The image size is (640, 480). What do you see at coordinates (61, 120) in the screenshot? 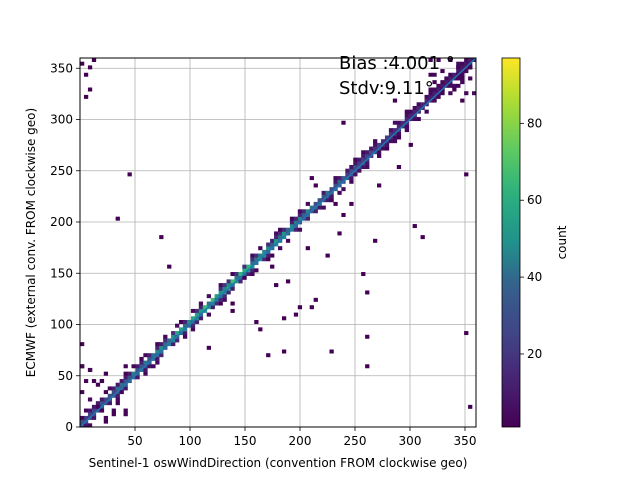
I see `y-tick-label: 300` at bounding box center [61, 120].